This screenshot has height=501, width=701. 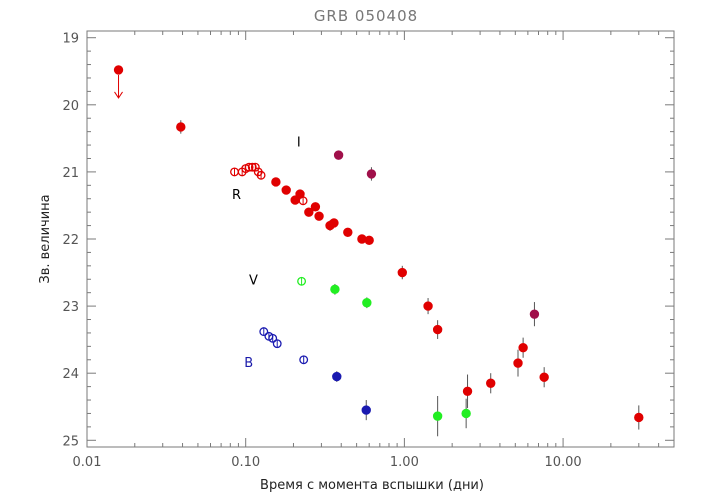 What do you see at coordinates (372, 485) in the screenshot?
I see `x-axis-title: Время с момента вспышки (дни)` at bounding box center [372, 485].